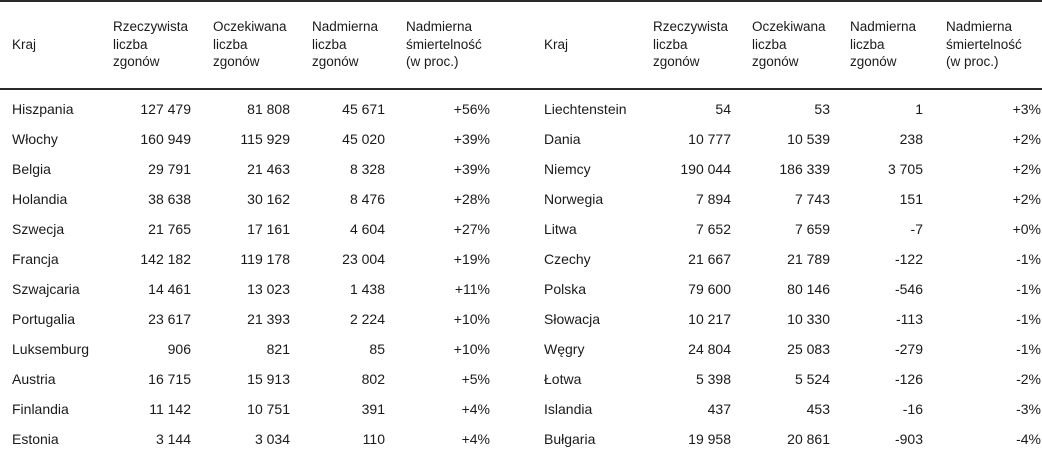 Image resolution: width=1042 pixels, height=470 pixels. Describe the element at coordinates (783, 324) in the screenshot. I see `table-row: Słowacja 10 217 10 330 -113 -1%` at that location.